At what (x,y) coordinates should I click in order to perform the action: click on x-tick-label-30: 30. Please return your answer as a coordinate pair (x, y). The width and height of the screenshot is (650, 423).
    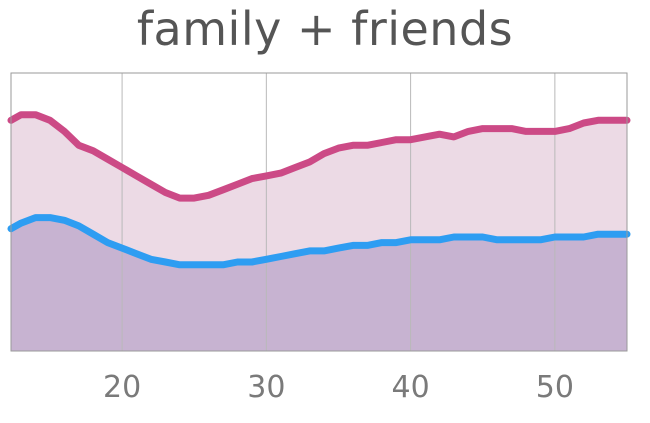
    Looking at the image, I should click on (266, 387).